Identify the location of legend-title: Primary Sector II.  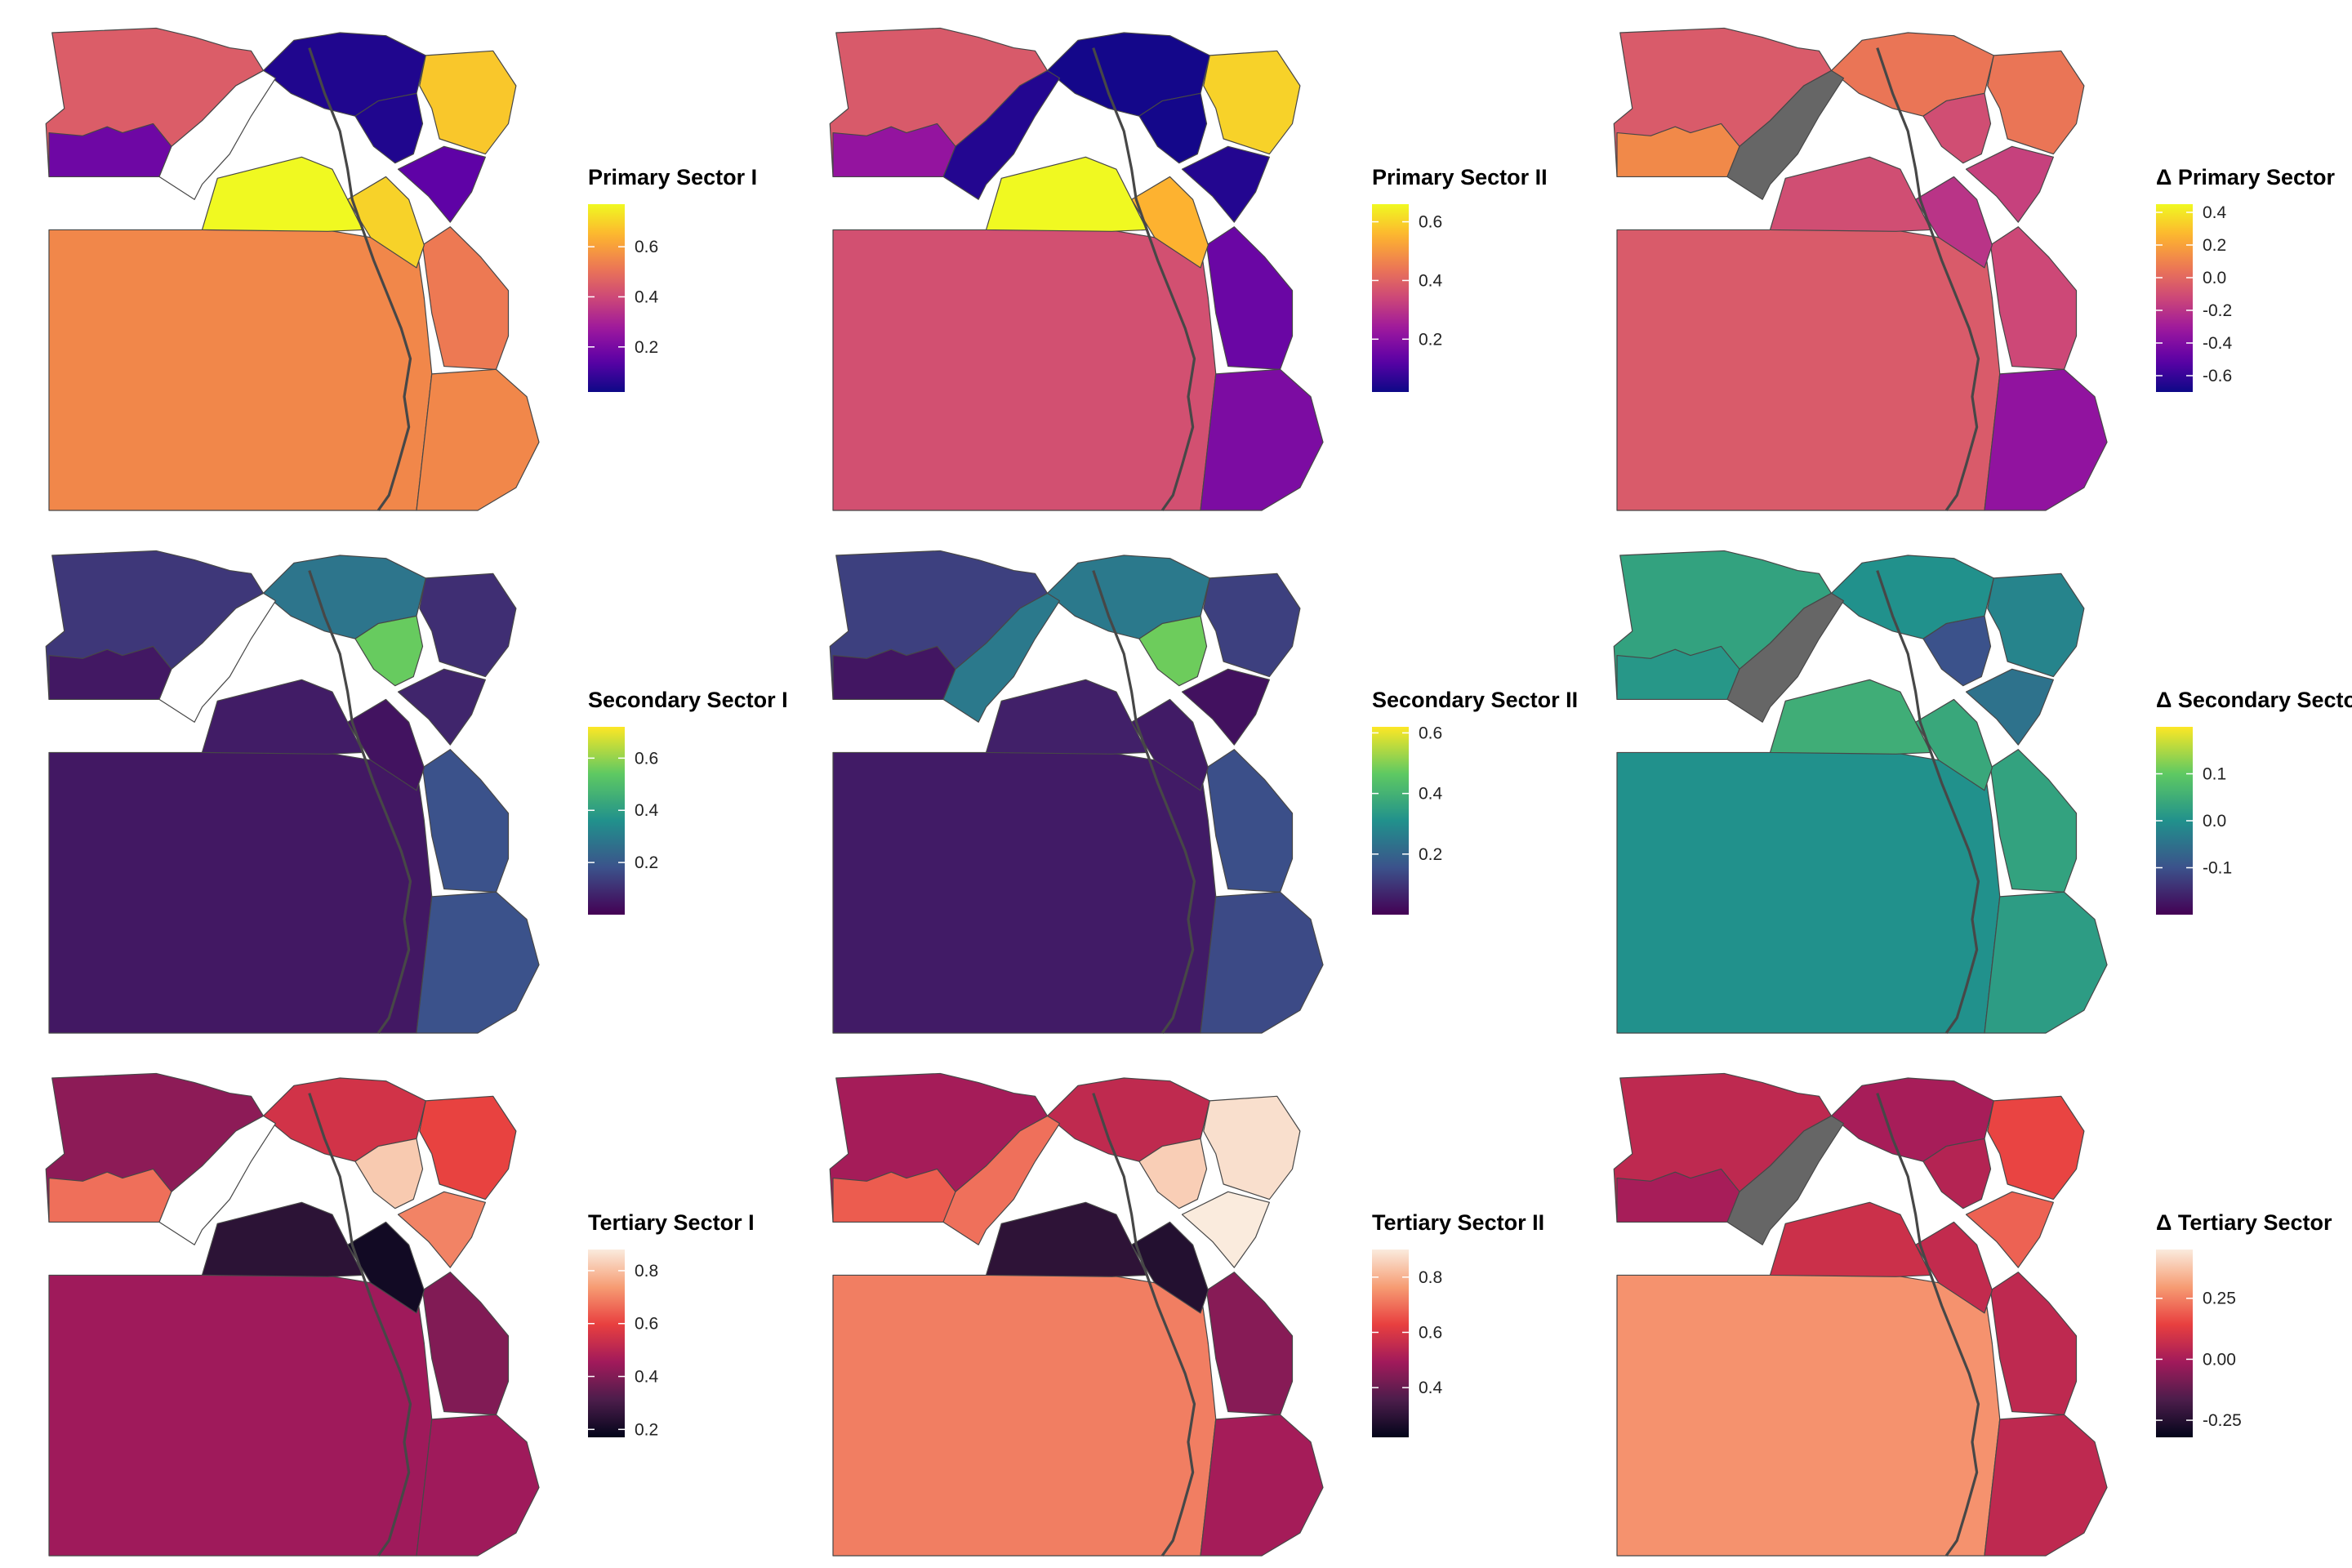
(1460, 177).